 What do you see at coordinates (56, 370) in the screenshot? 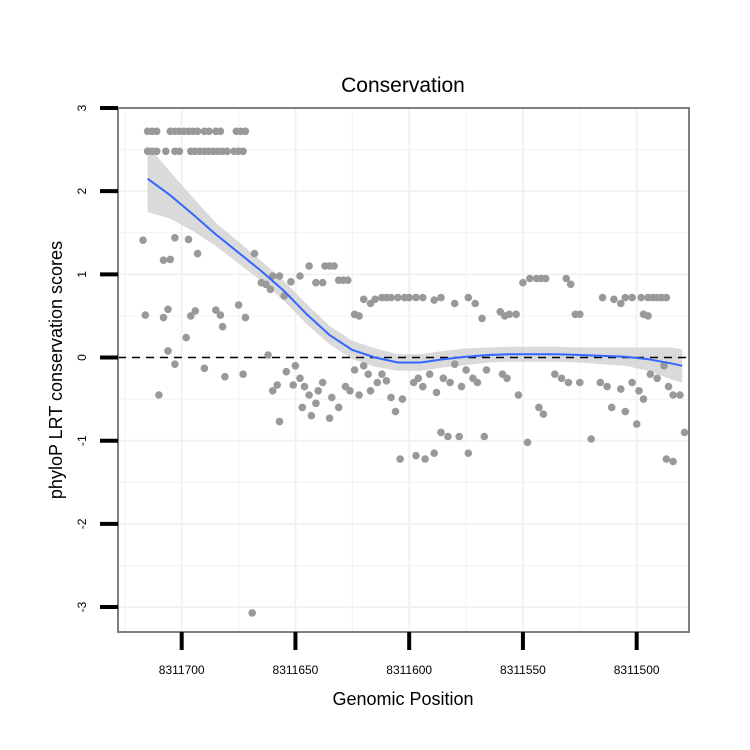
I see `y-axis-label: phyloP LRT conservation scores` at bounding box center [56, 370].